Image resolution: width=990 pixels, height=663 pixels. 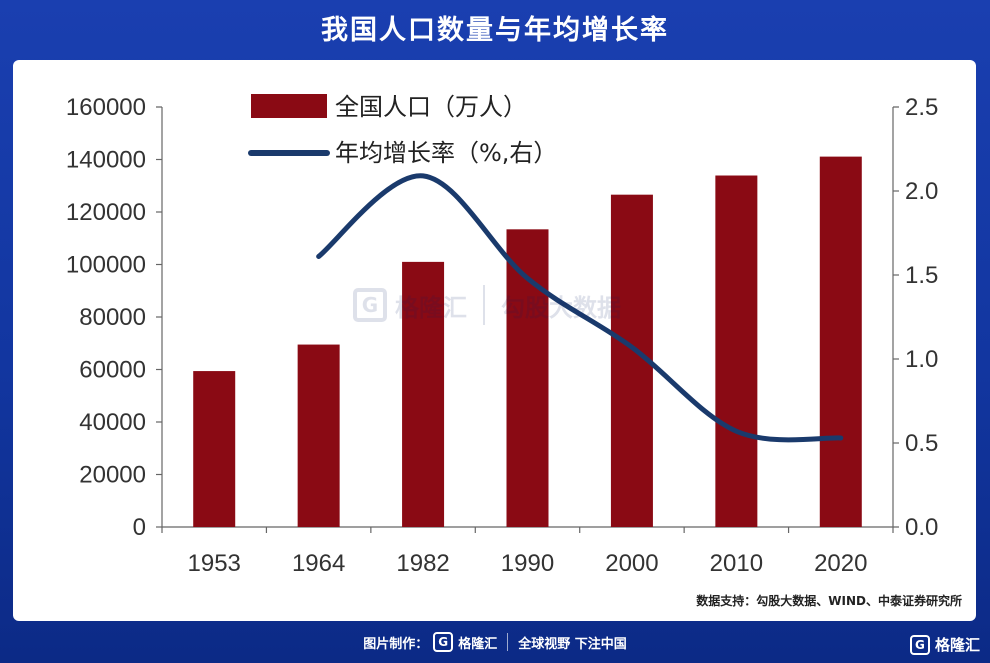 What do you see at coordinates (318, 563) in the screenshot?
I see `x-tick-label: 1964` at bounding box center [318, 563].